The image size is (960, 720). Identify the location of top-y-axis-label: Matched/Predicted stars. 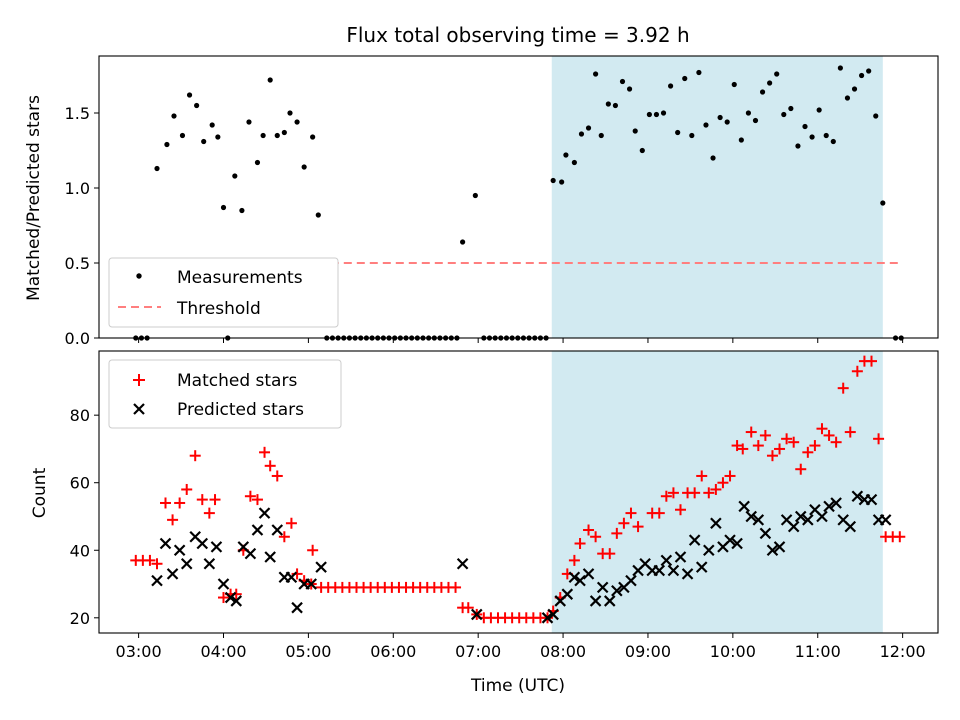
(34, 198).